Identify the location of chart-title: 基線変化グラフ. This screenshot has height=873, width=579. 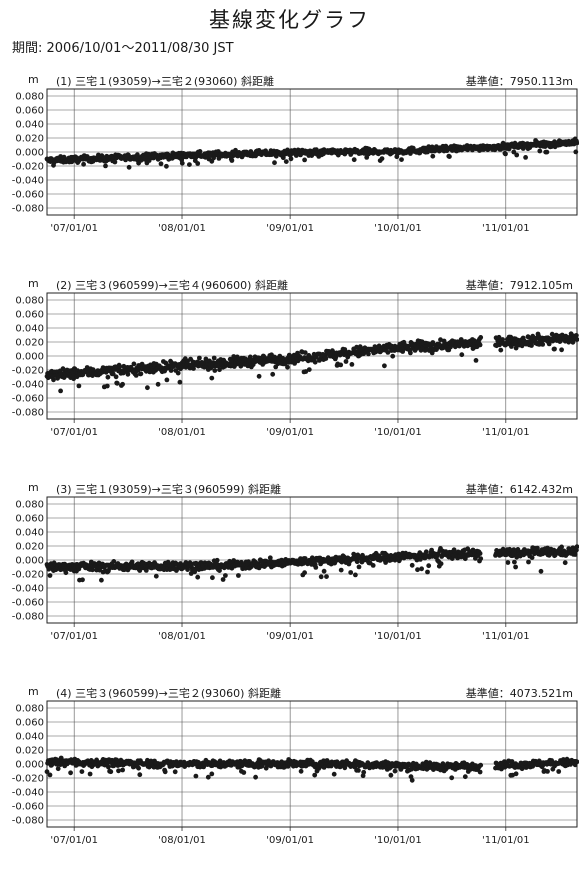
(289, 20).